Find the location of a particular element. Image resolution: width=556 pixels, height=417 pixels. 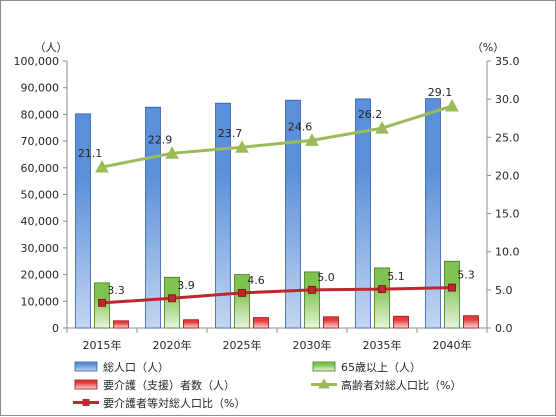

bar-series2-2020年 is located at coordinates (172, 302).